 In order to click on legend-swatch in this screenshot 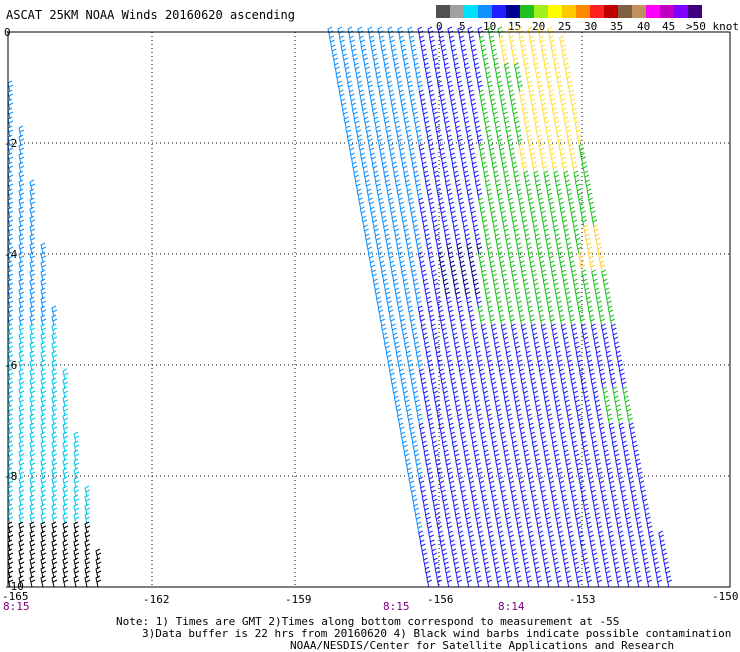, I will do `click(625, 11)`.